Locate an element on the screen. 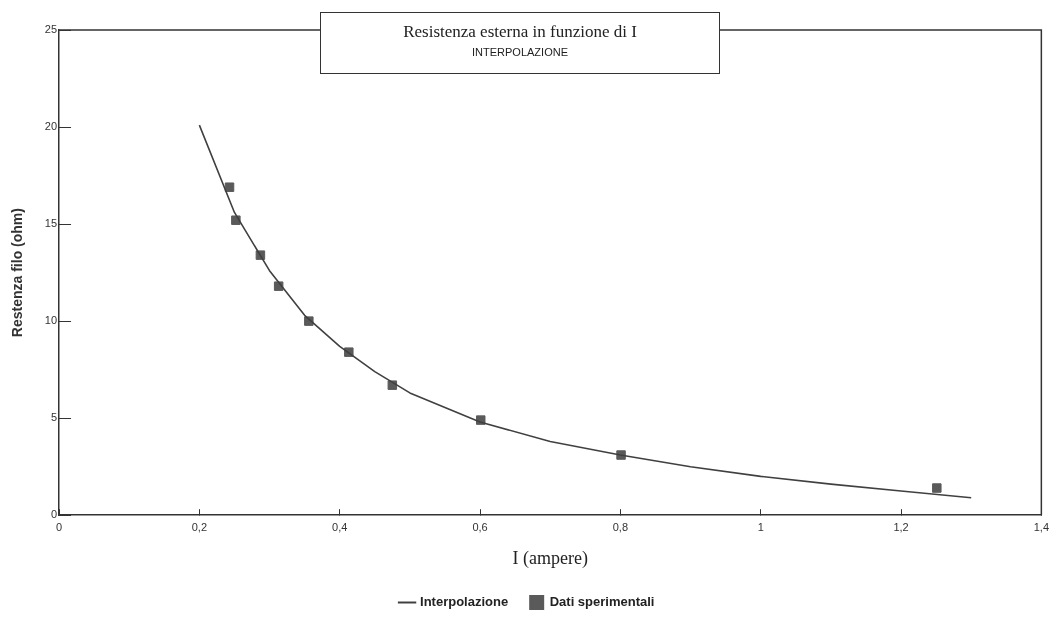  y-tick-label: 25 is located at coordinates (51, 29).